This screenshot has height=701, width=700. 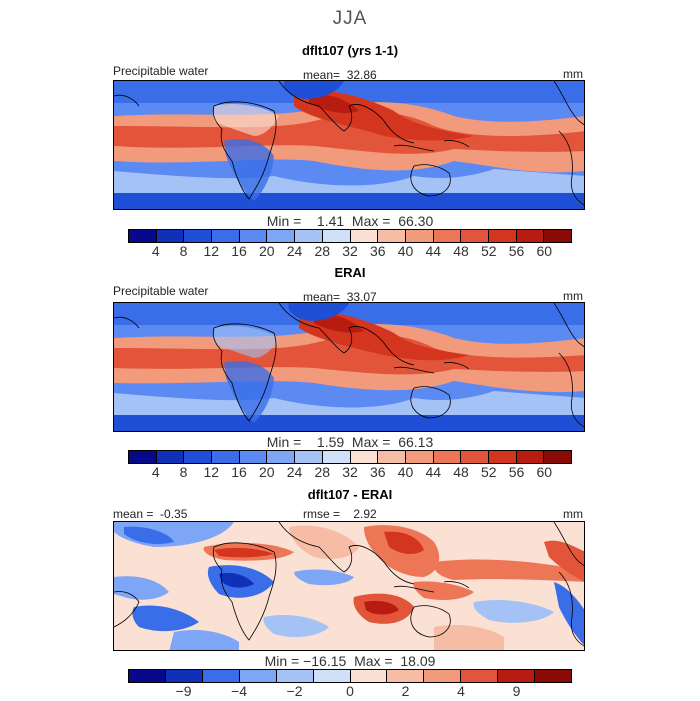 What do you see at coordinates (433, 472) in the screenshot?
I see `colorbar-tick: 44` at bounding box center [433, 472].